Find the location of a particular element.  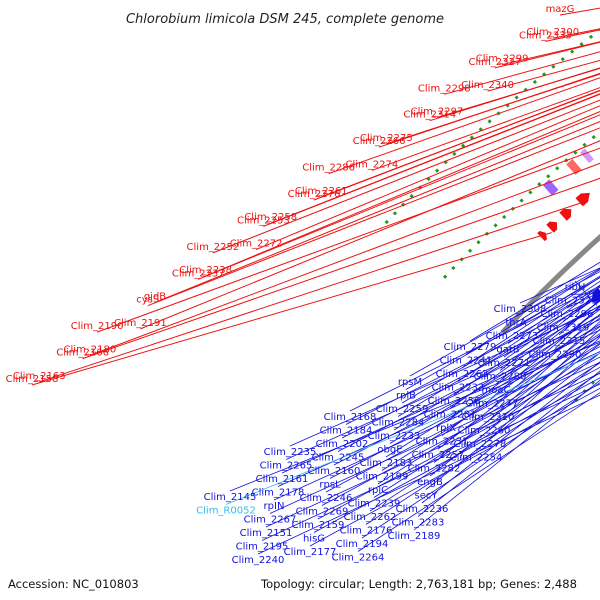

reverse-gene-label: Clim_2241 is located at coordinates (466, 361).